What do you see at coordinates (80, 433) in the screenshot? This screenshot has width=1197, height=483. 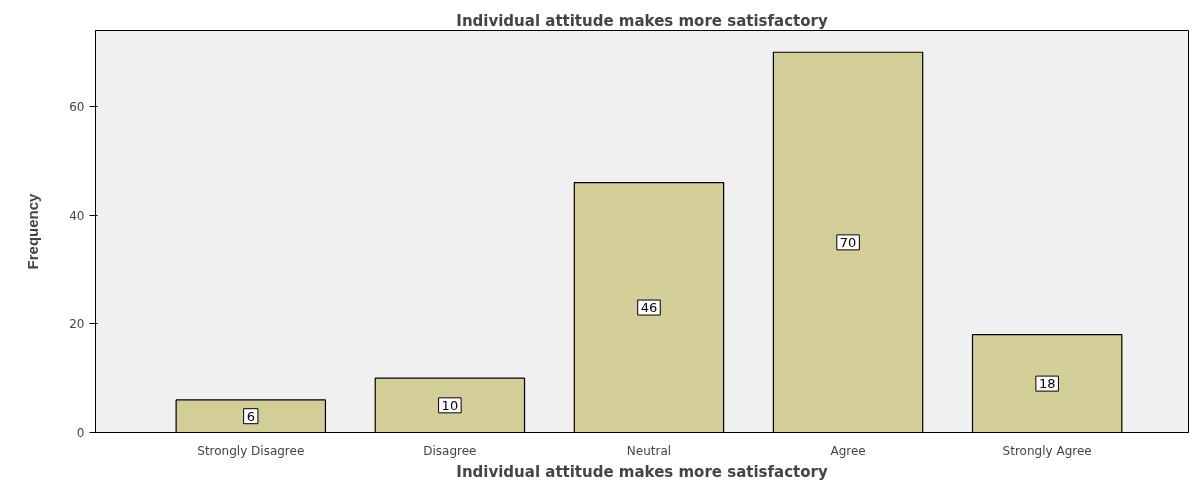 I see `y-tick-label: 0` at bounding box center [80, 433].